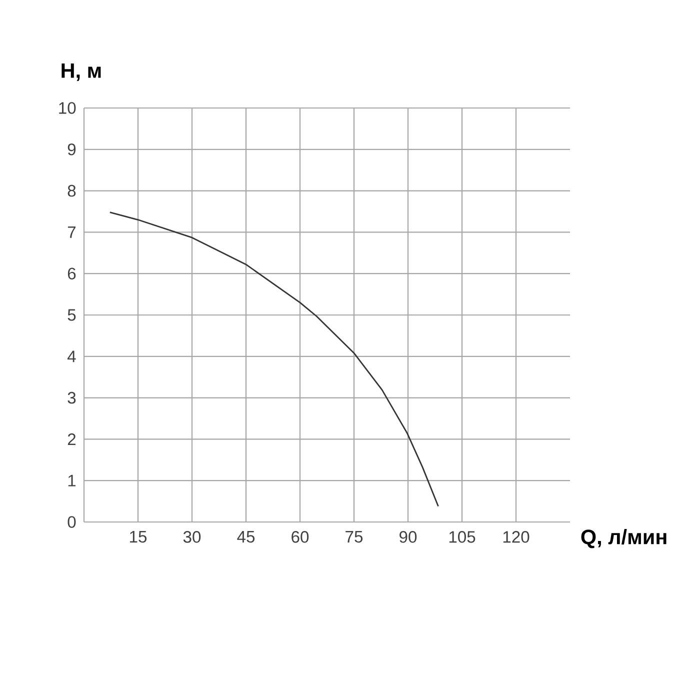 The image size is (700, 700). What do you see at coordinates (623, 538) in the screenshot?
I see `x-axis-title: Q, л/мин` at bounding box center [623, 538].